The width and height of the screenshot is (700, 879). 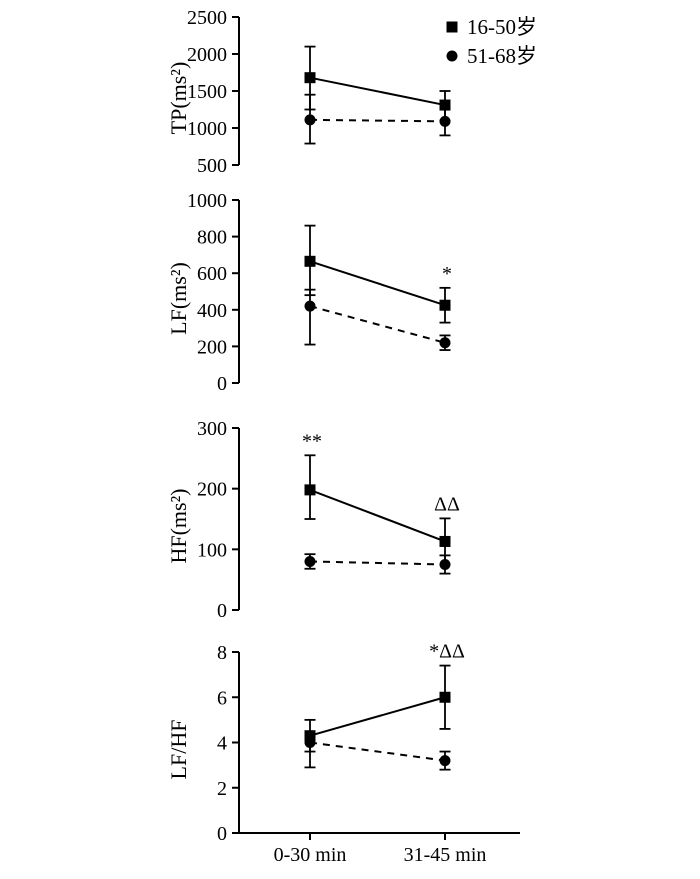 I want to click on y-tick-label: 2500, so click(x=207, y=18).